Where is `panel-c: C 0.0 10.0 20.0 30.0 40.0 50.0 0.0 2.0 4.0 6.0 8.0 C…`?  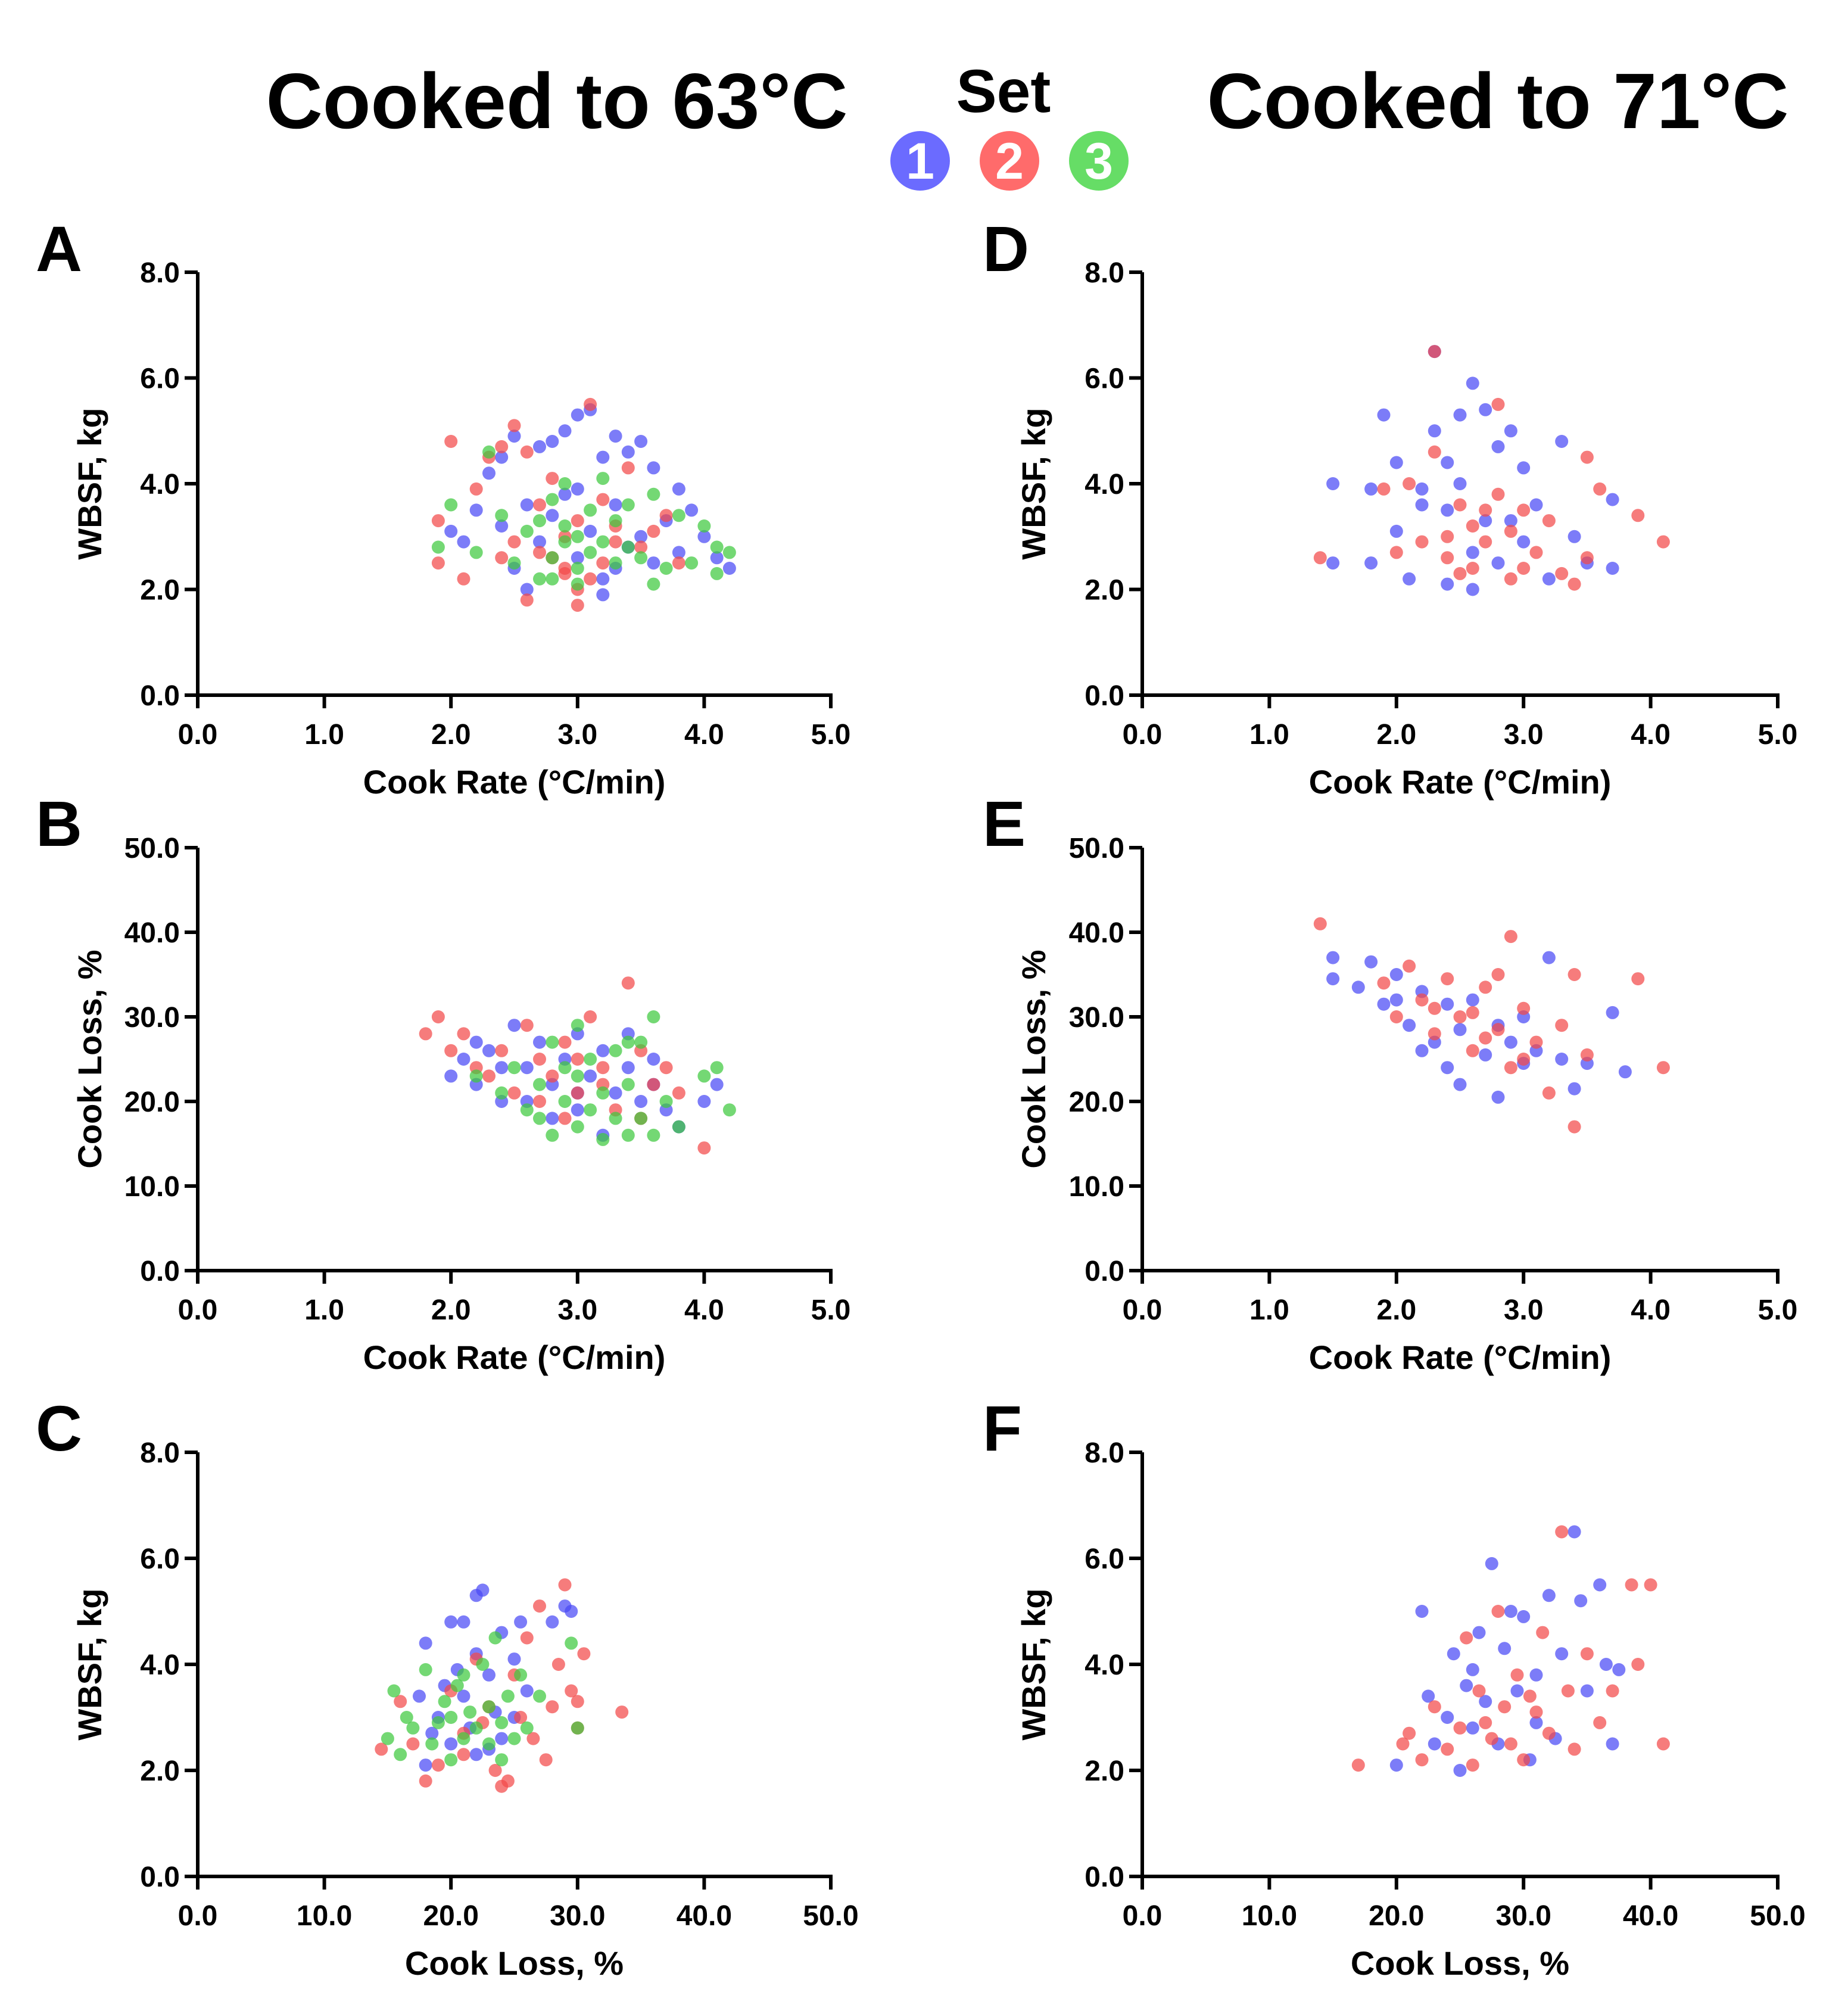 panel-c: C 0.0 10.0 20.0 30.0 40.0 50.0 0.0 2.0 4.0 6.0 8.0 C… is located at coordinates (447, 1687).